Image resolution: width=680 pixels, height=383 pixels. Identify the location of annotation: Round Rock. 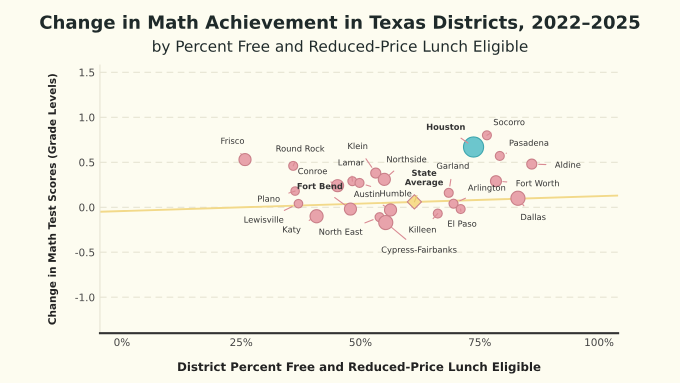
(300, 148).